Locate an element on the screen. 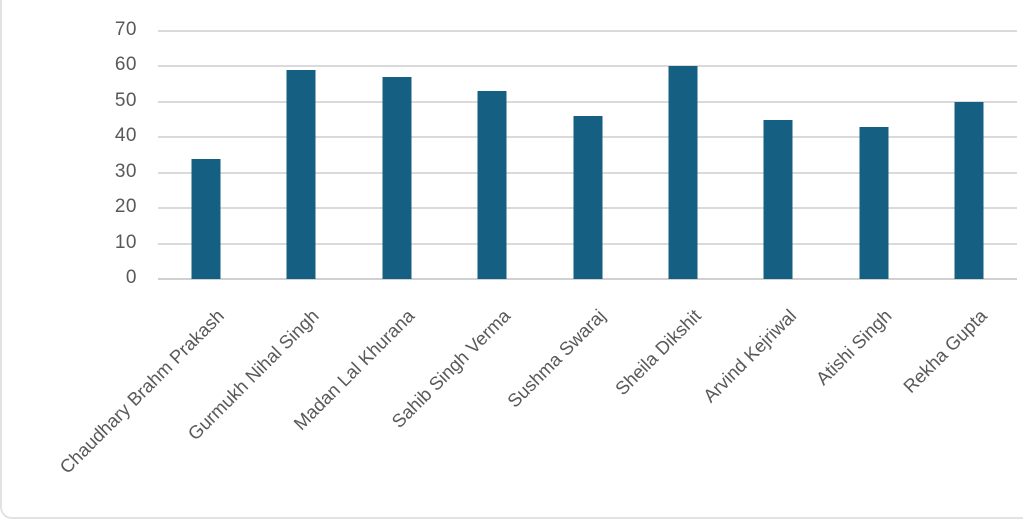 The width and height of the screenshot is (1023, 519). bar-sushma-swaraj is located at coordinates (587, 197).